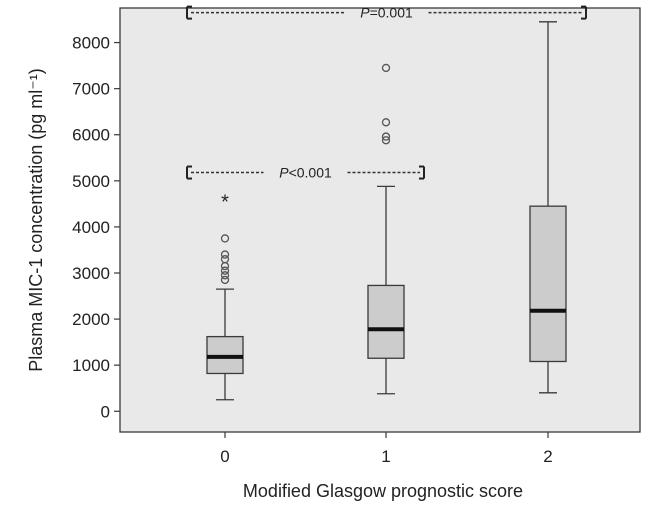 The width and height of the screenshot is (655, 507). What do you see at coordinates (91, 273) in the screenshot?
I see `y-tick-label: 3000` at bounding box center [91, 273].